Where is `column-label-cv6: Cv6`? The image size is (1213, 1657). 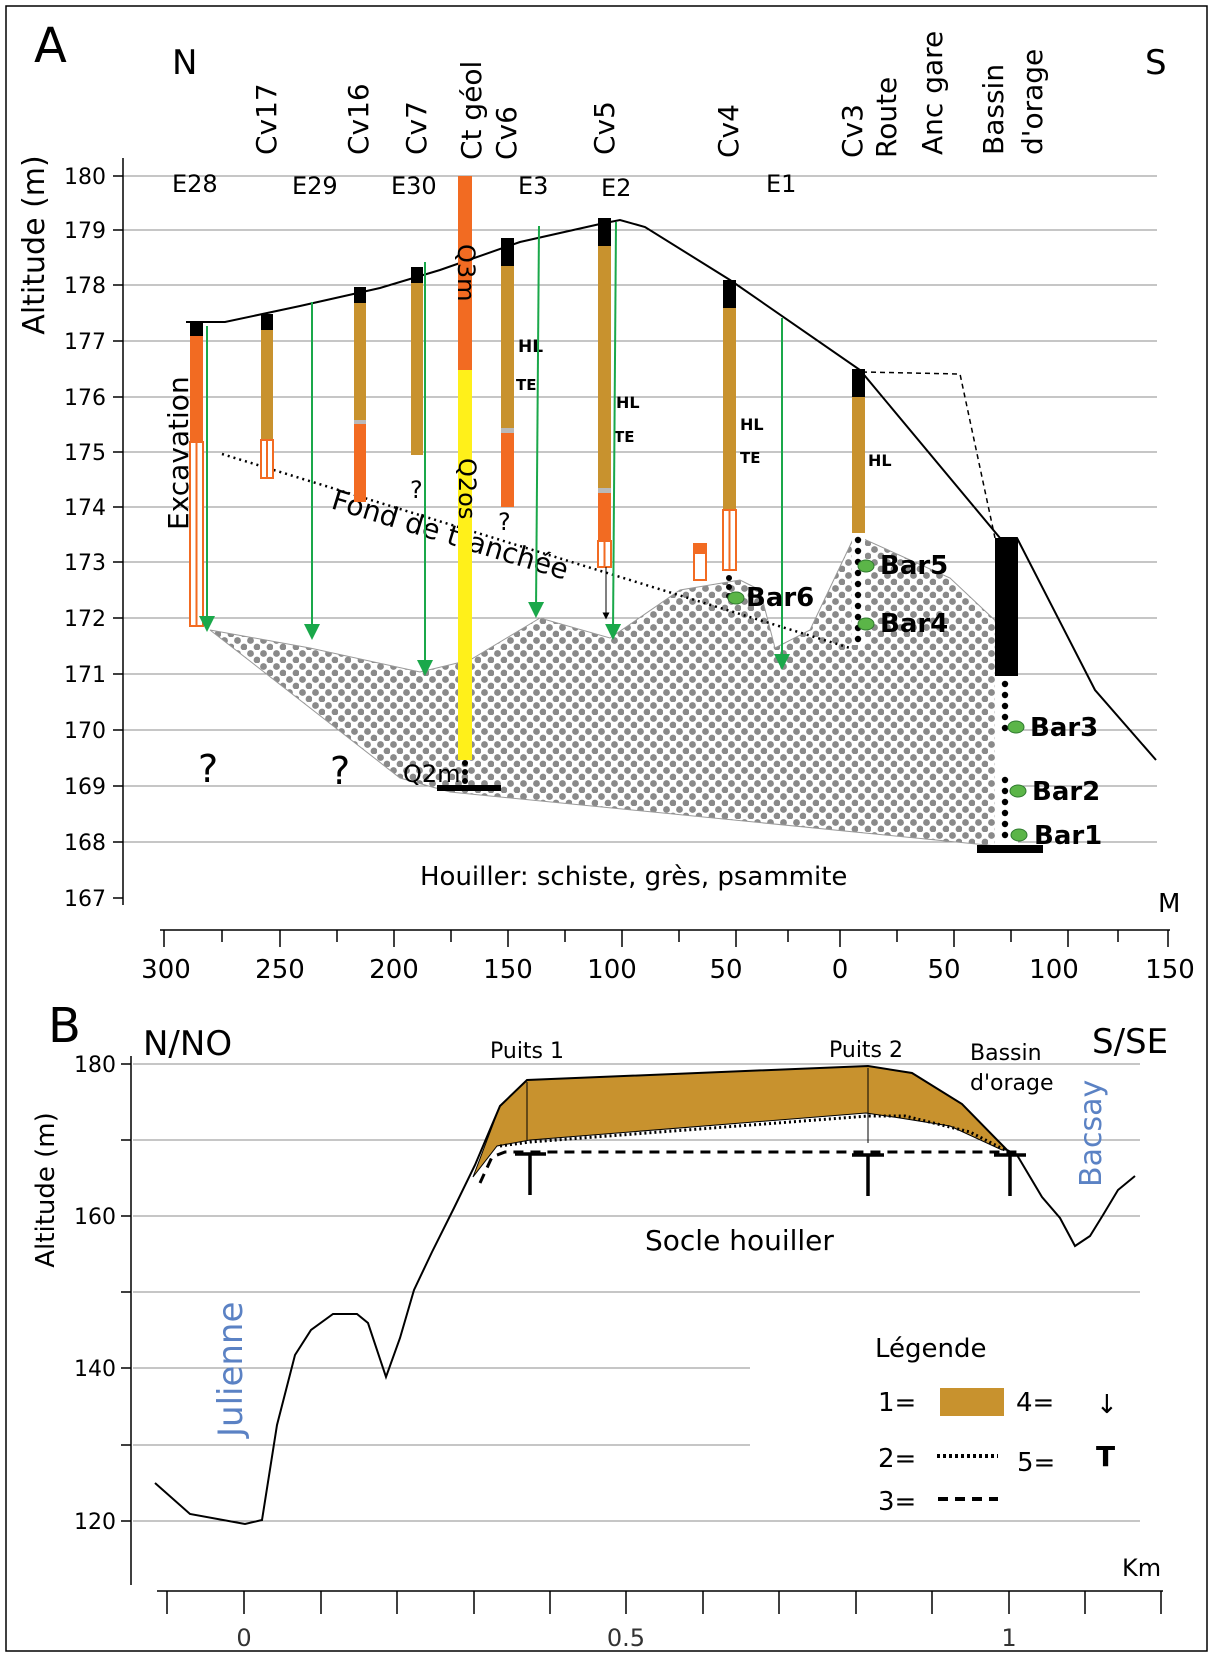
column-label-cv6: Cv6 is located at coordinates (506, 133).